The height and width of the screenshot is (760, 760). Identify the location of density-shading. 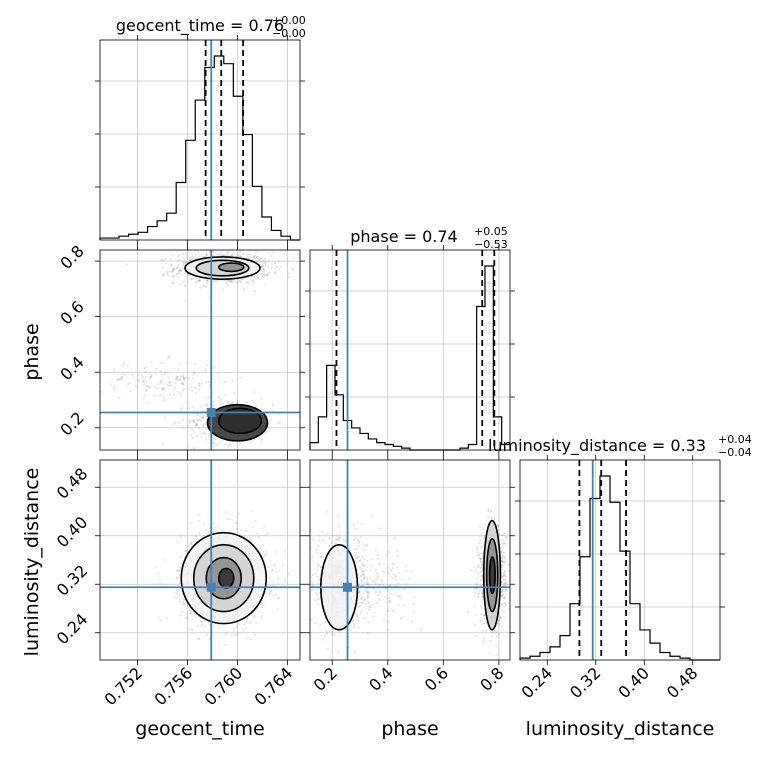
(224, 578).